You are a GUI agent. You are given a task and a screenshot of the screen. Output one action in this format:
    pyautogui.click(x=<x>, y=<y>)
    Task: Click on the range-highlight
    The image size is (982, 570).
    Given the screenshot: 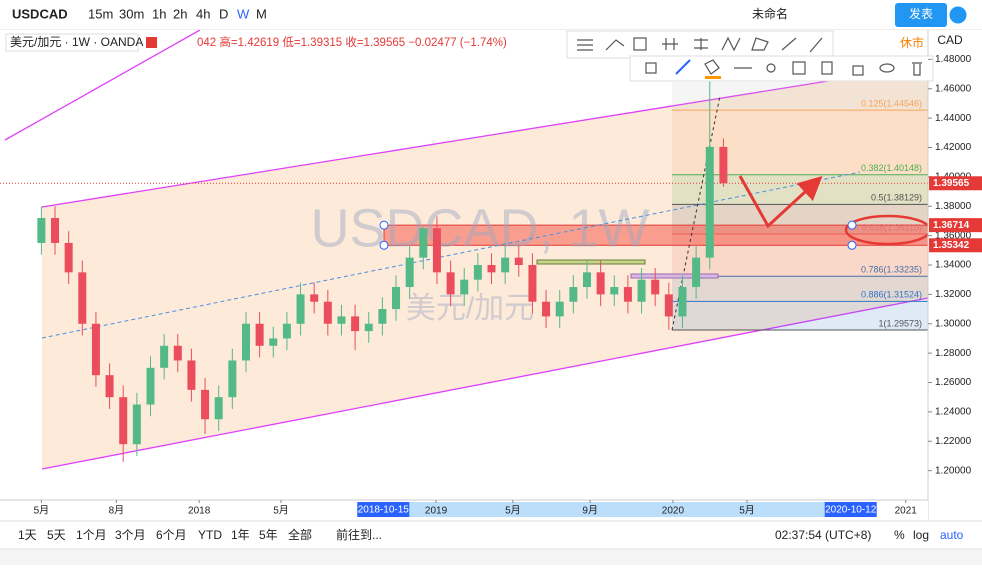 What is the action you would take?
    pyautogui.click(x=616, y=509)
    